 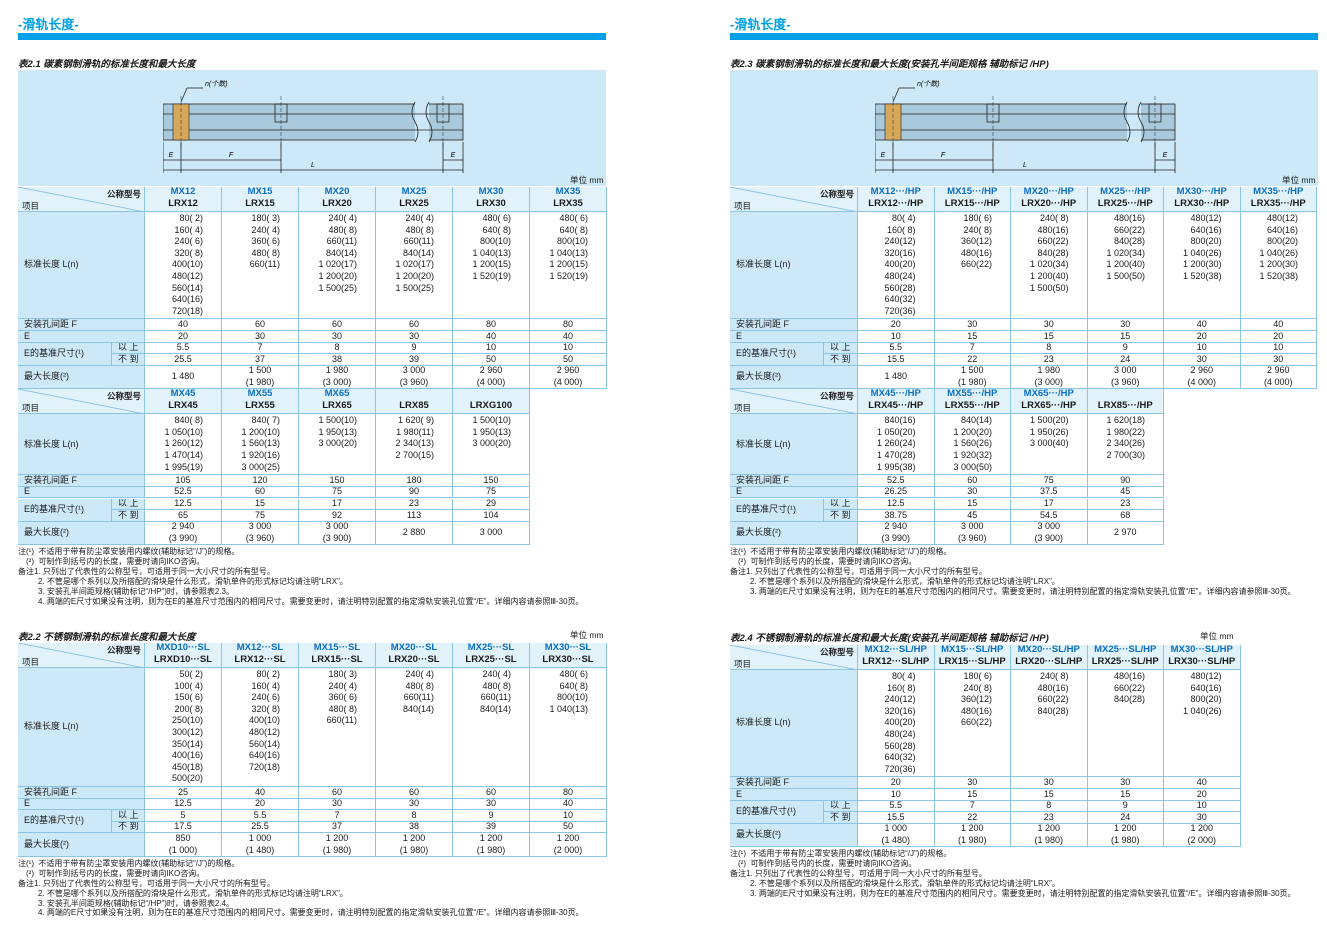 What do you see at coordinates (188, 229) in the screenshot?
I see `standard-length: 160( 4)` at bounding box center [188, 229].